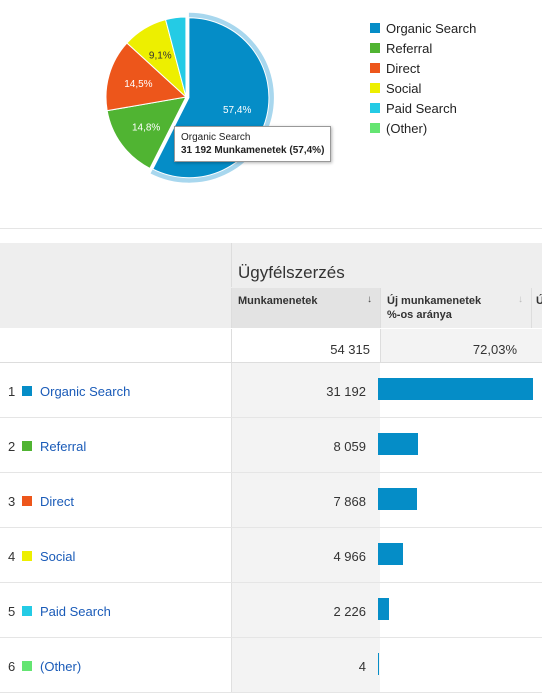 This screenshot has width=542, height=693. Describe the element at coordinates (305, 500) in the screenshot. I see `sessions-cell: 7 868` at that location.